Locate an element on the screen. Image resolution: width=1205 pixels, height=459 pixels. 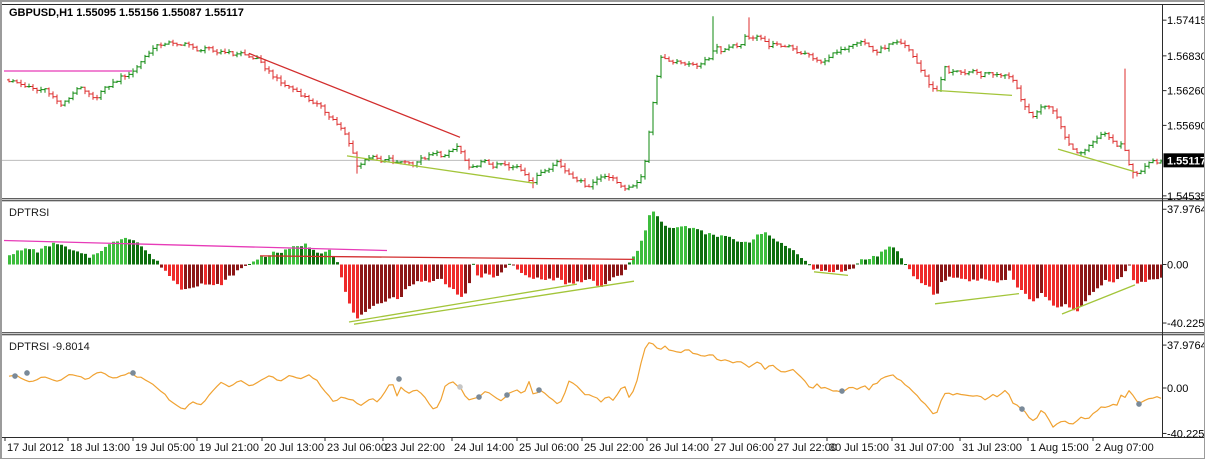
signal-dot is located at coordinates (539, 390).